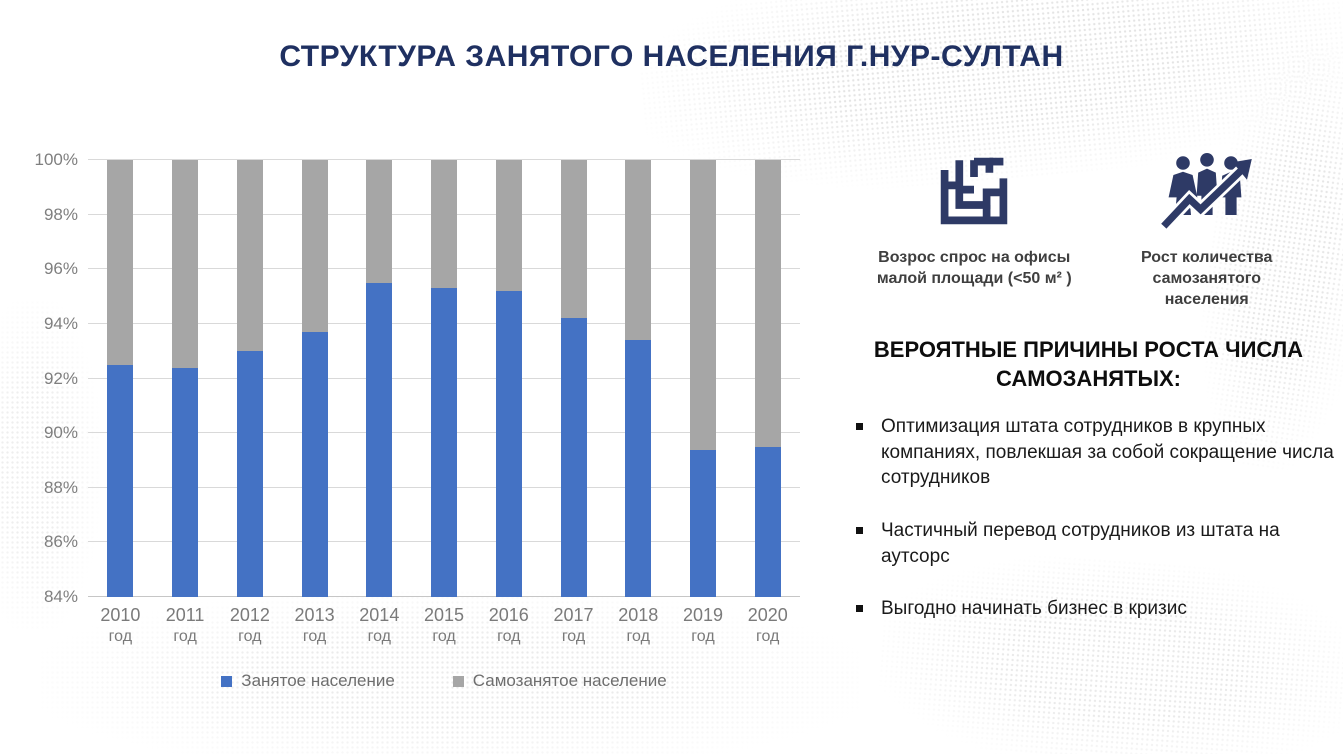  I want to click on y-tick-label: 92%, so click(60, 378).